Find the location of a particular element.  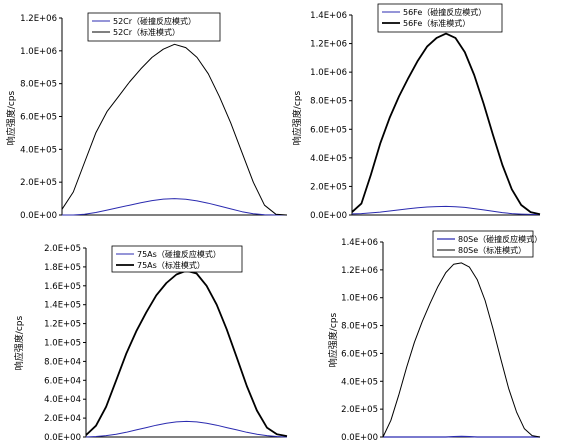

y-tick-label: 4.0E+04 is located at coordinates (62, 400).